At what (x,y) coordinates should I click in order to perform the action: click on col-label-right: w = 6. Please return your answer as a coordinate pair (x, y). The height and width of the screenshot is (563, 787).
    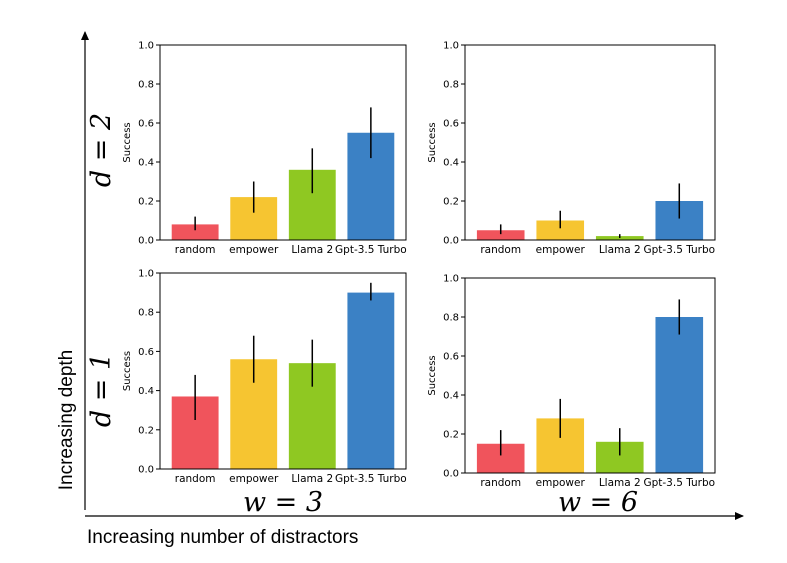
    Looking at the image, I should click on (598, 502).